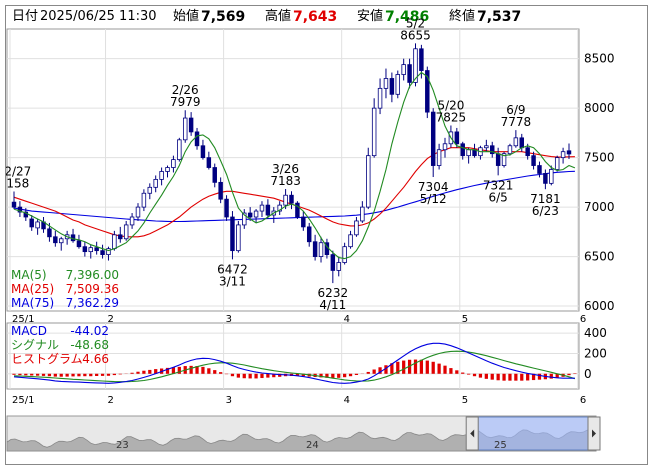  Describe the element at coordinates (497, 197) in the screenshot. I see `annotation-date: 6/5` at that location.